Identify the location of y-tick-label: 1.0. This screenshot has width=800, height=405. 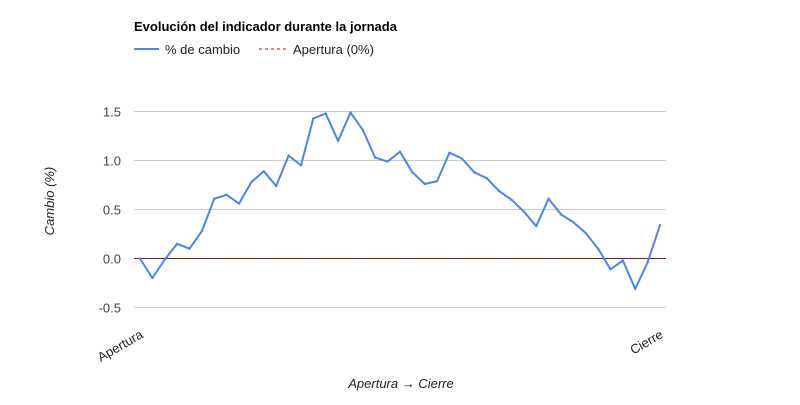
(112, 161).